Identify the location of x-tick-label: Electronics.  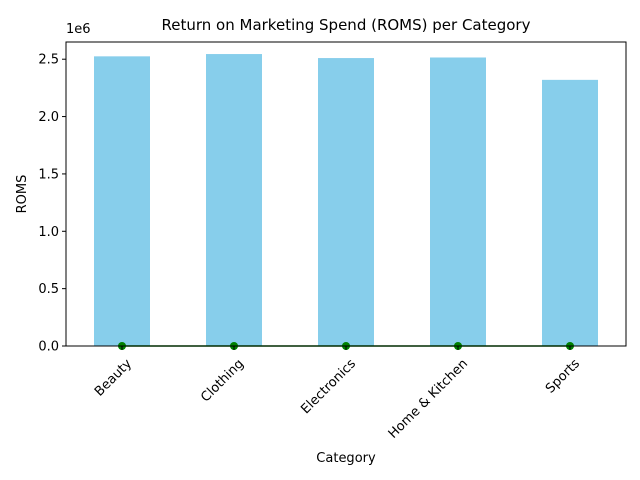
(328, 386).